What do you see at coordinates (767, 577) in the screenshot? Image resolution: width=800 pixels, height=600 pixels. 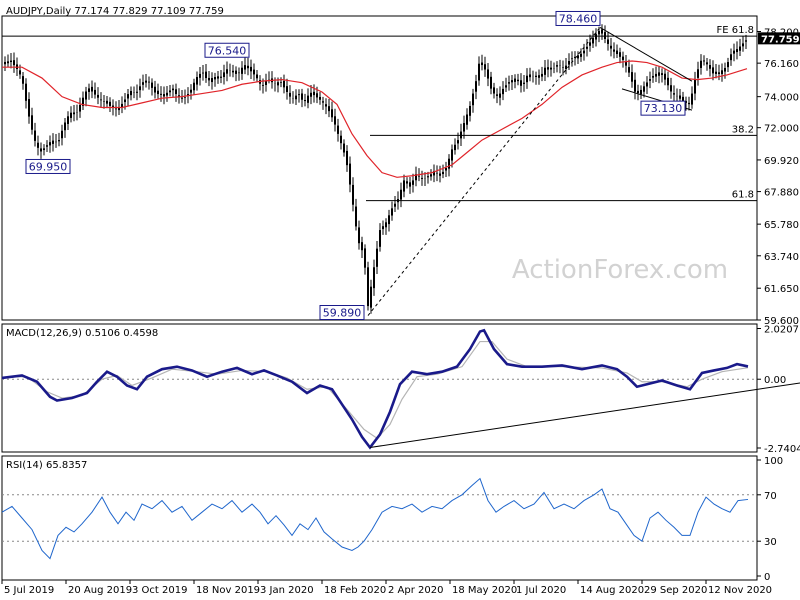 I see `rsi-tick-label: 0` at bounding box center [767, 577].